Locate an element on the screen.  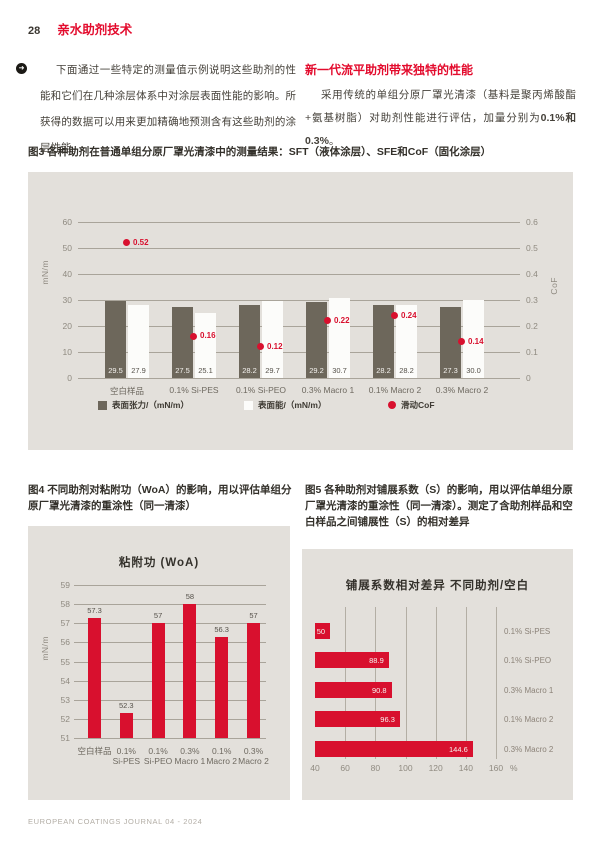
y-axis-tick-label: 57 is located at coordinates (65, 623).